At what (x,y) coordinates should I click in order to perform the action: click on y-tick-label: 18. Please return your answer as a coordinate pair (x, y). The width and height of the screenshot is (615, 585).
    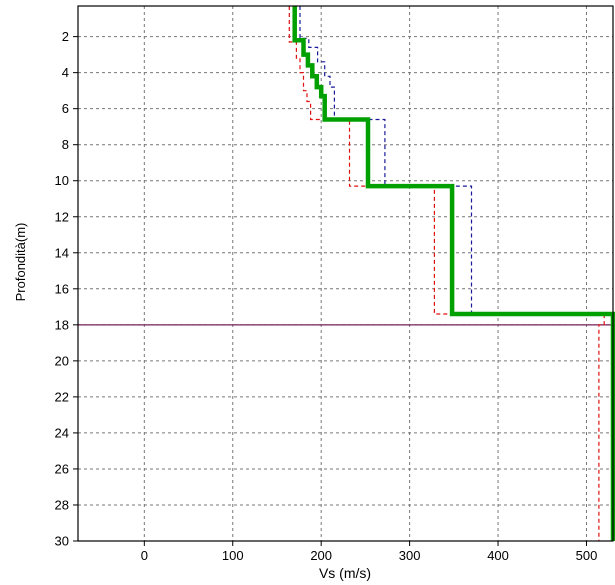
    Looking at the image, I should click on (62, 324).